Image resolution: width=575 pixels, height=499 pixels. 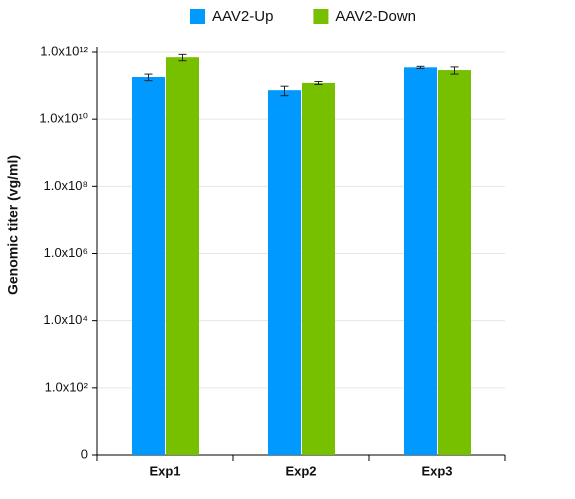 I want to click on legend-label: AAV2-Down, so click(x=375, y=16).